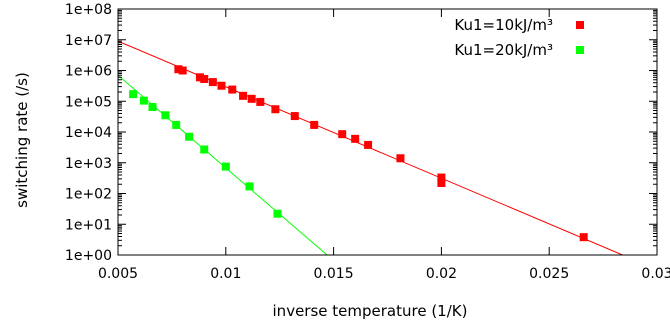 The width and height of the screenshot is (670, 326). I want to click on legend: Ku1=10kJ/m³ Ku1=20kJ/m³, so click(519, 37).